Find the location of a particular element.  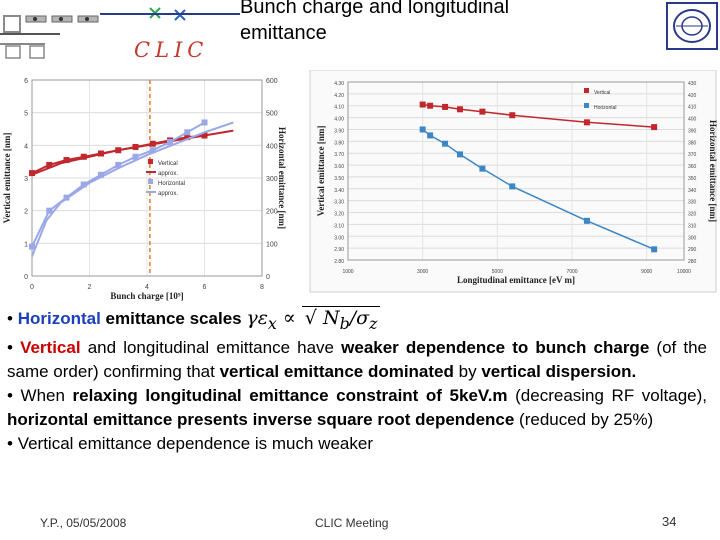

y-tick-right-label: 0 is located at coordinates (268, 277).